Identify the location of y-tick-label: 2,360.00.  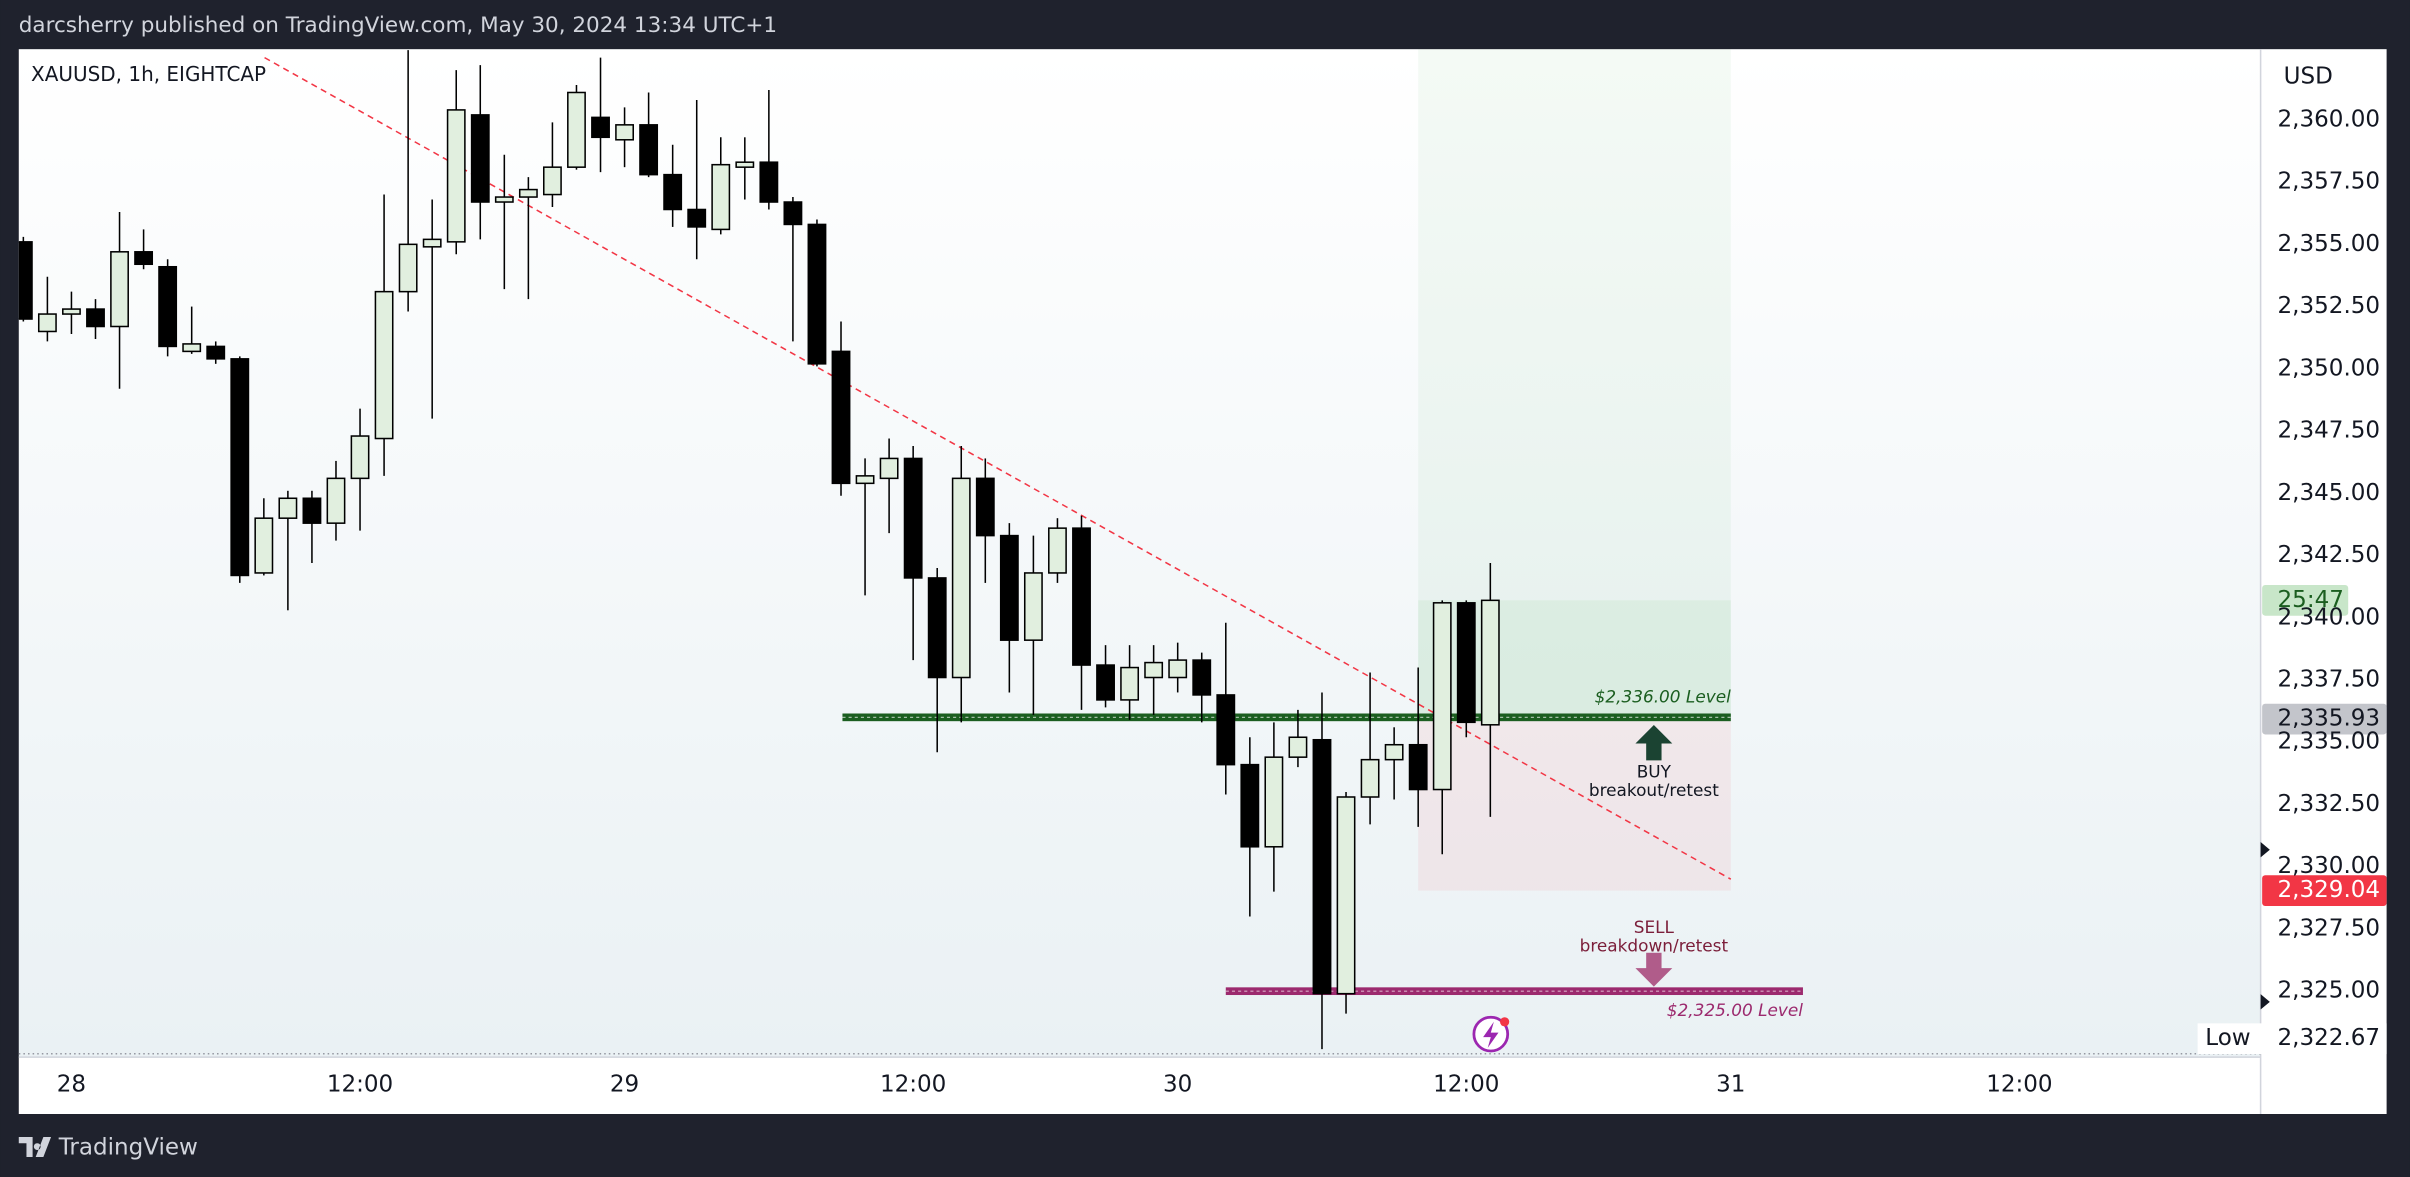
(2329, 119).